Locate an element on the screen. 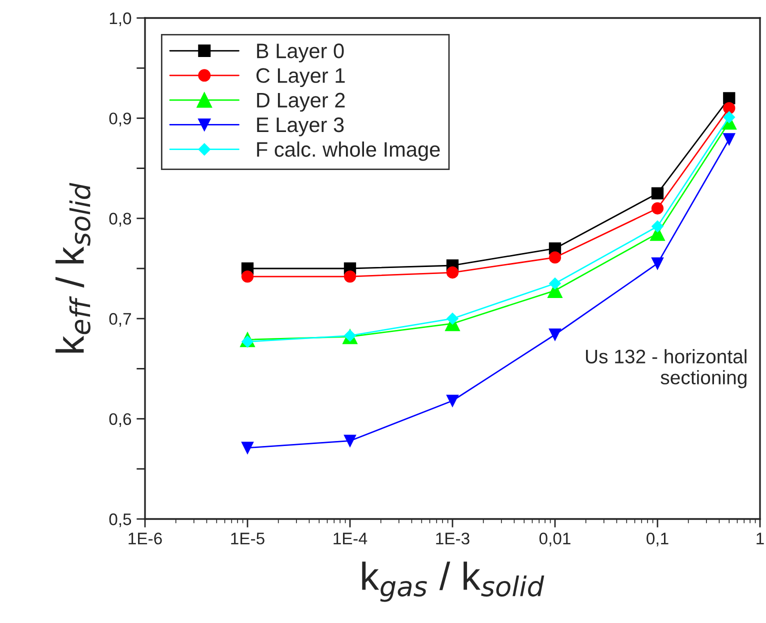 This screenshot has height=623, width=766. x-tick-label: 1E-5 is located at coordinates (247, 538).